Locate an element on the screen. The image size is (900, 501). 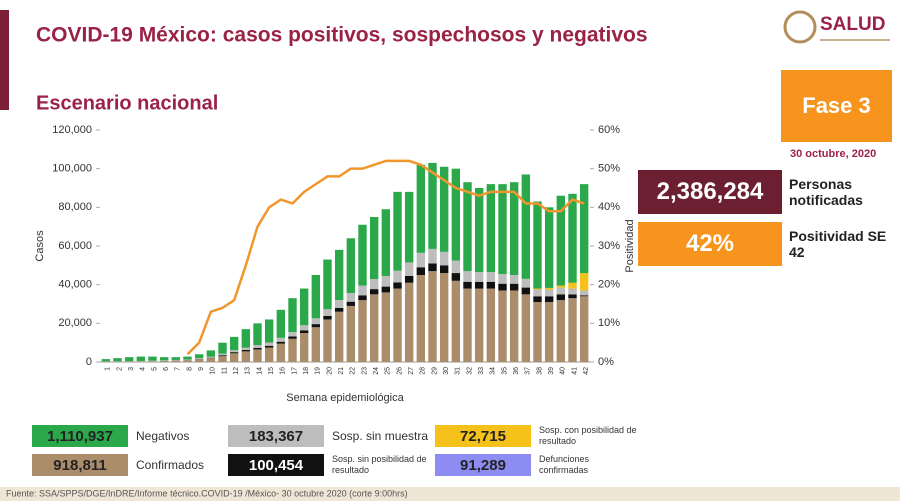
phase-date: 30 octubre, 2020 is located at coordinates (833, 154).